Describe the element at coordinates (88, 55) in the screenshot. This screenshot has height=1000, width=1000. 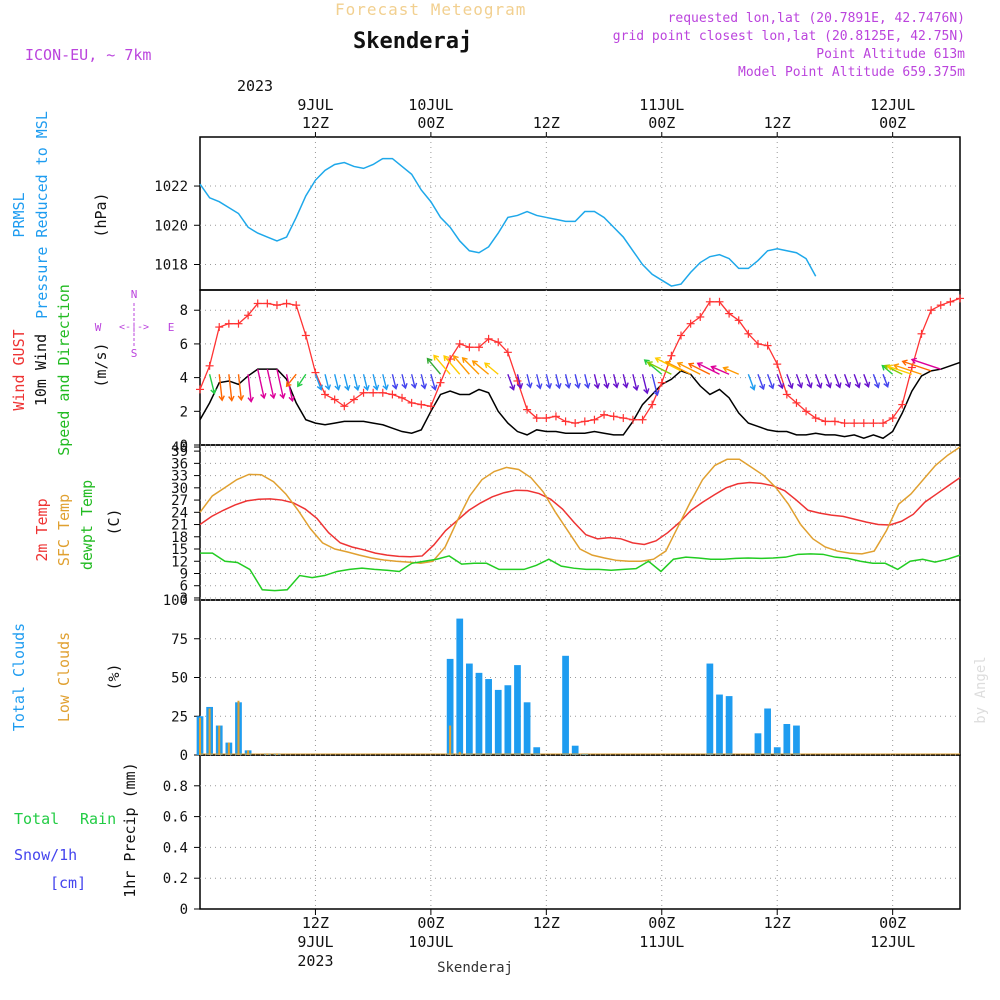
I see `model-label: ICON-EU, ~ 7km` at that location.